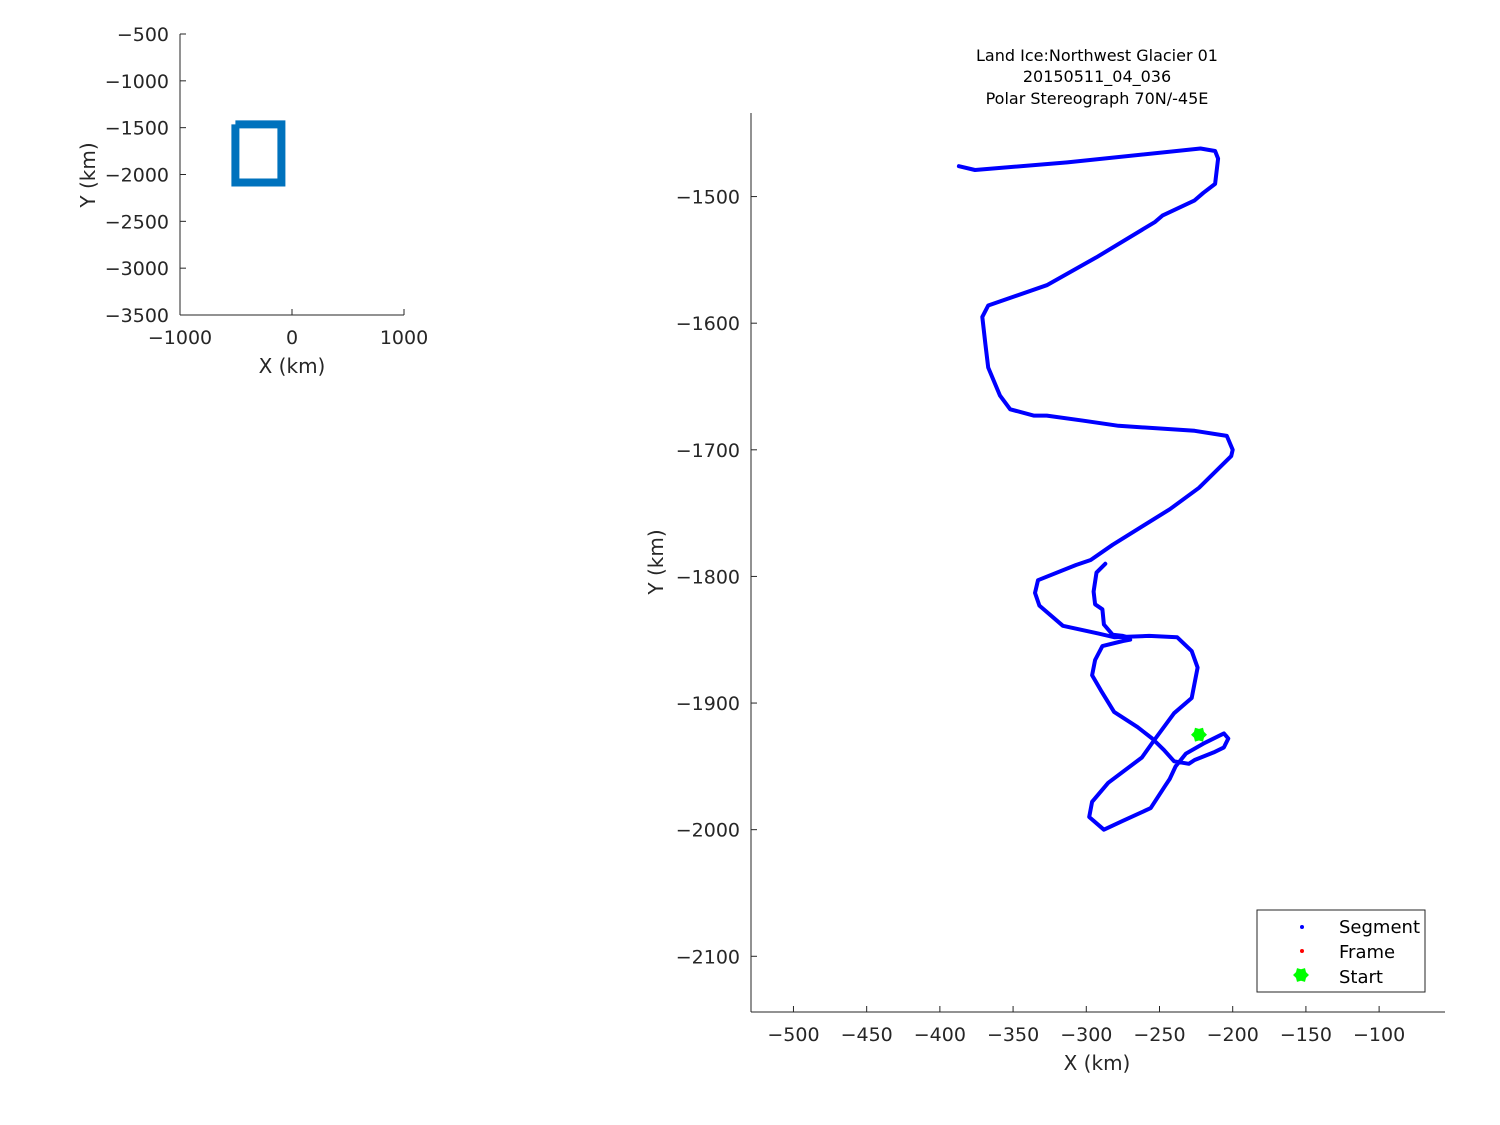  What do you see at coordinates (656, 562) in the screenshot?
I see `main-y-axis-label: Y (km)` at bounding box center [656, 562].